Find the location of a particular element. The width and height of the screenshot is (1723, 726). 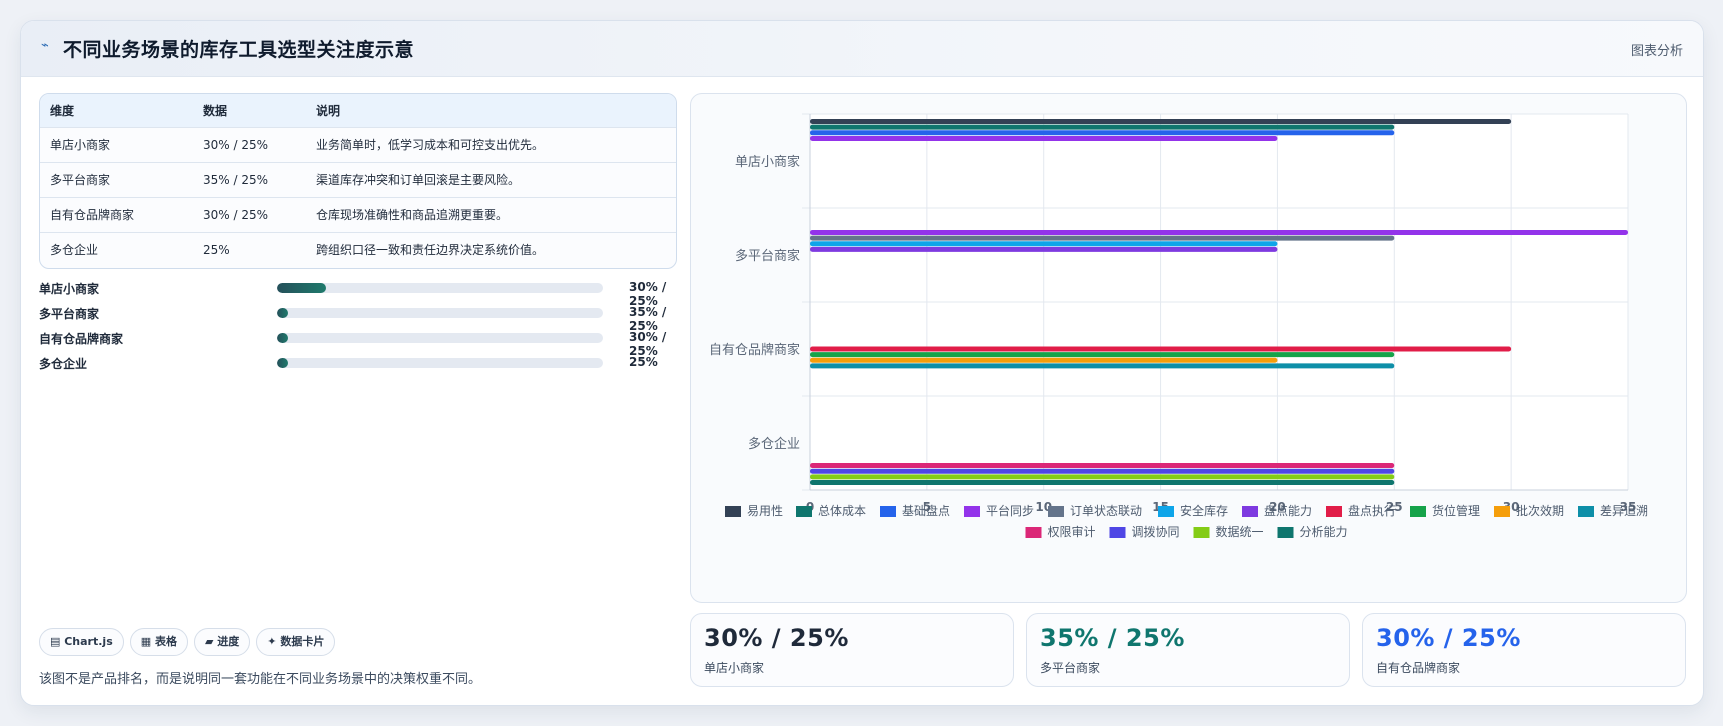

y-category-label: 自有仓品牌商家 is located at coordinates (754, 350).